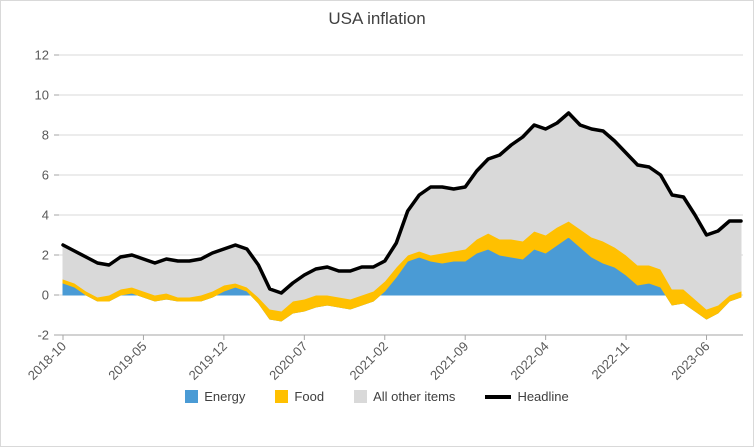 Image resolution: width=754 pixels, height=447 pixels. I want to click on legend-item-all-other-items: All other items, so click(404, 396).